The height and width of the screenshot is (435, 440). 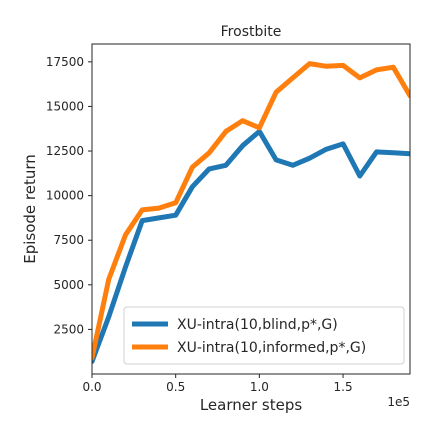 What do you see at coordinates (259, 387) in the screenshot?
I see `x-tick-label: 1.0` at bounding box center [259, 387].